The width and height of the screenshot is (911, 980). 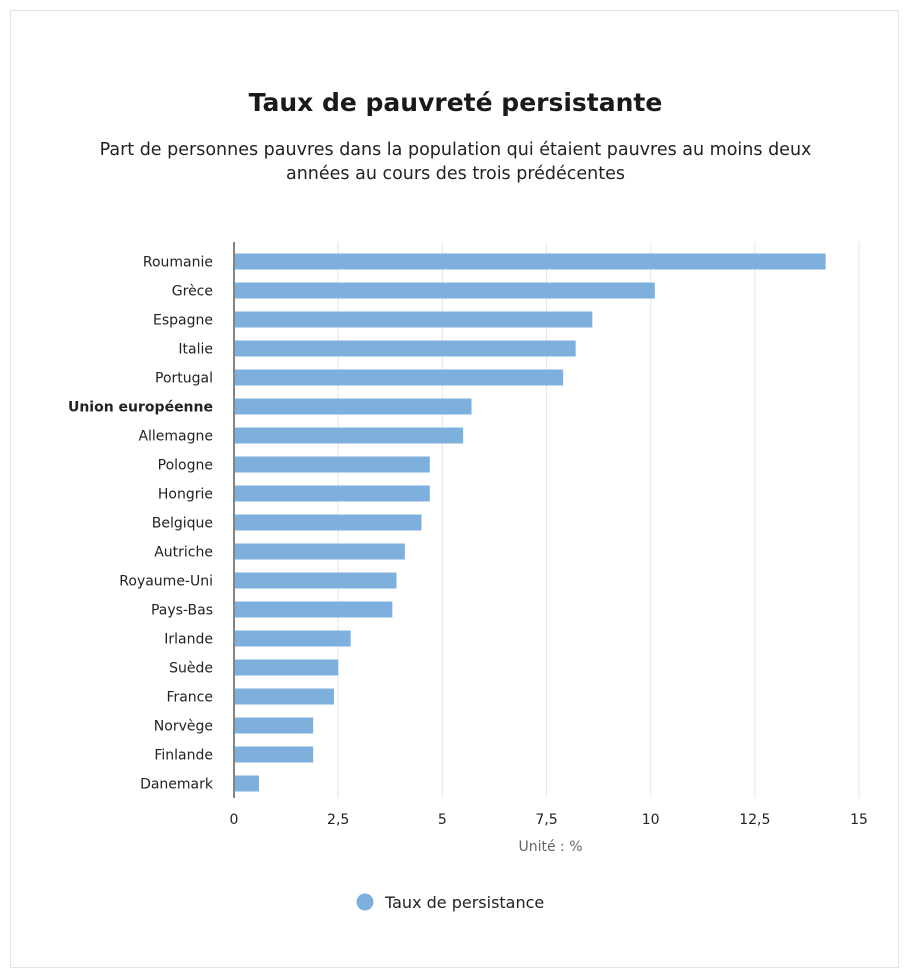 I want to click on category-label: Union européenne, so click(x=140, y=408).